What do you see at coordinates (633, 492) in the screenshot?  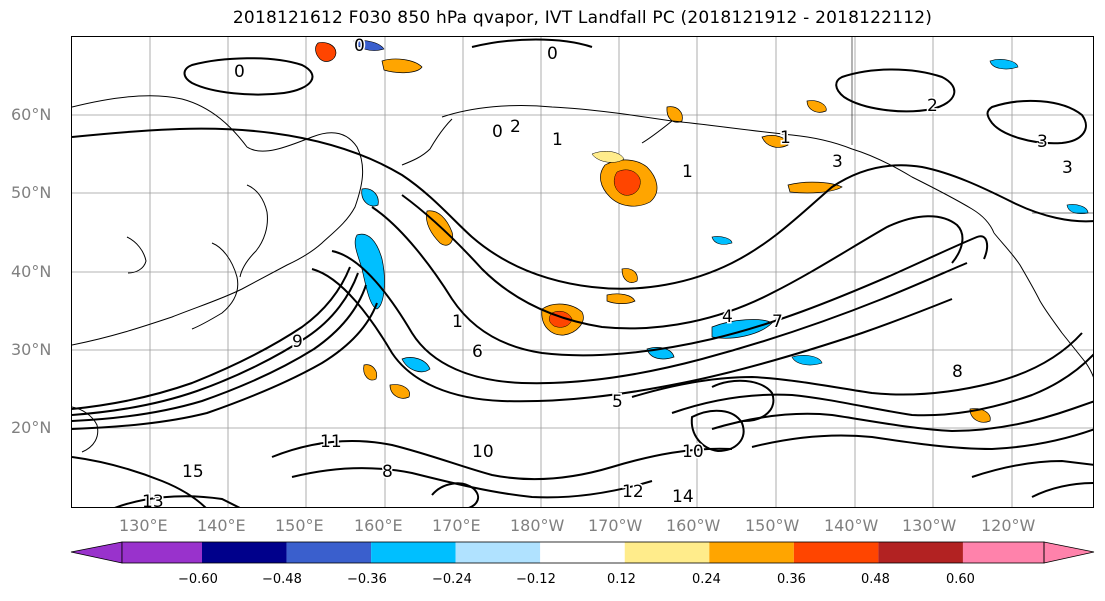 I see `contour-label: 12` at bounding box center [633, 492].